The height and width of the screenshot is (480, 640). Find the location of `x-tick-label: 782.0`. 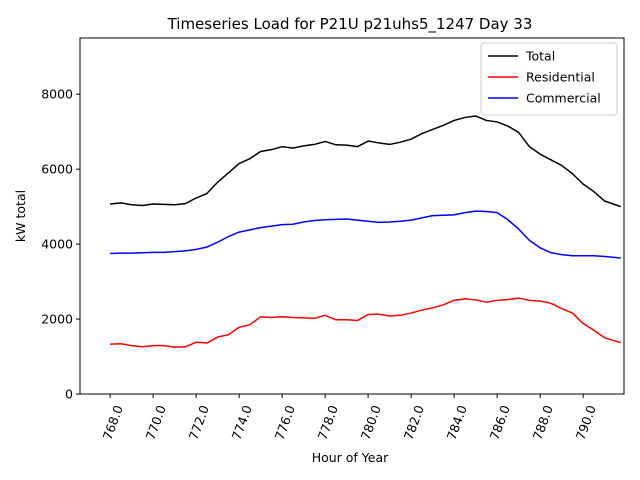

x-tick-label: 782.0 is located at coordinates (414, 422).